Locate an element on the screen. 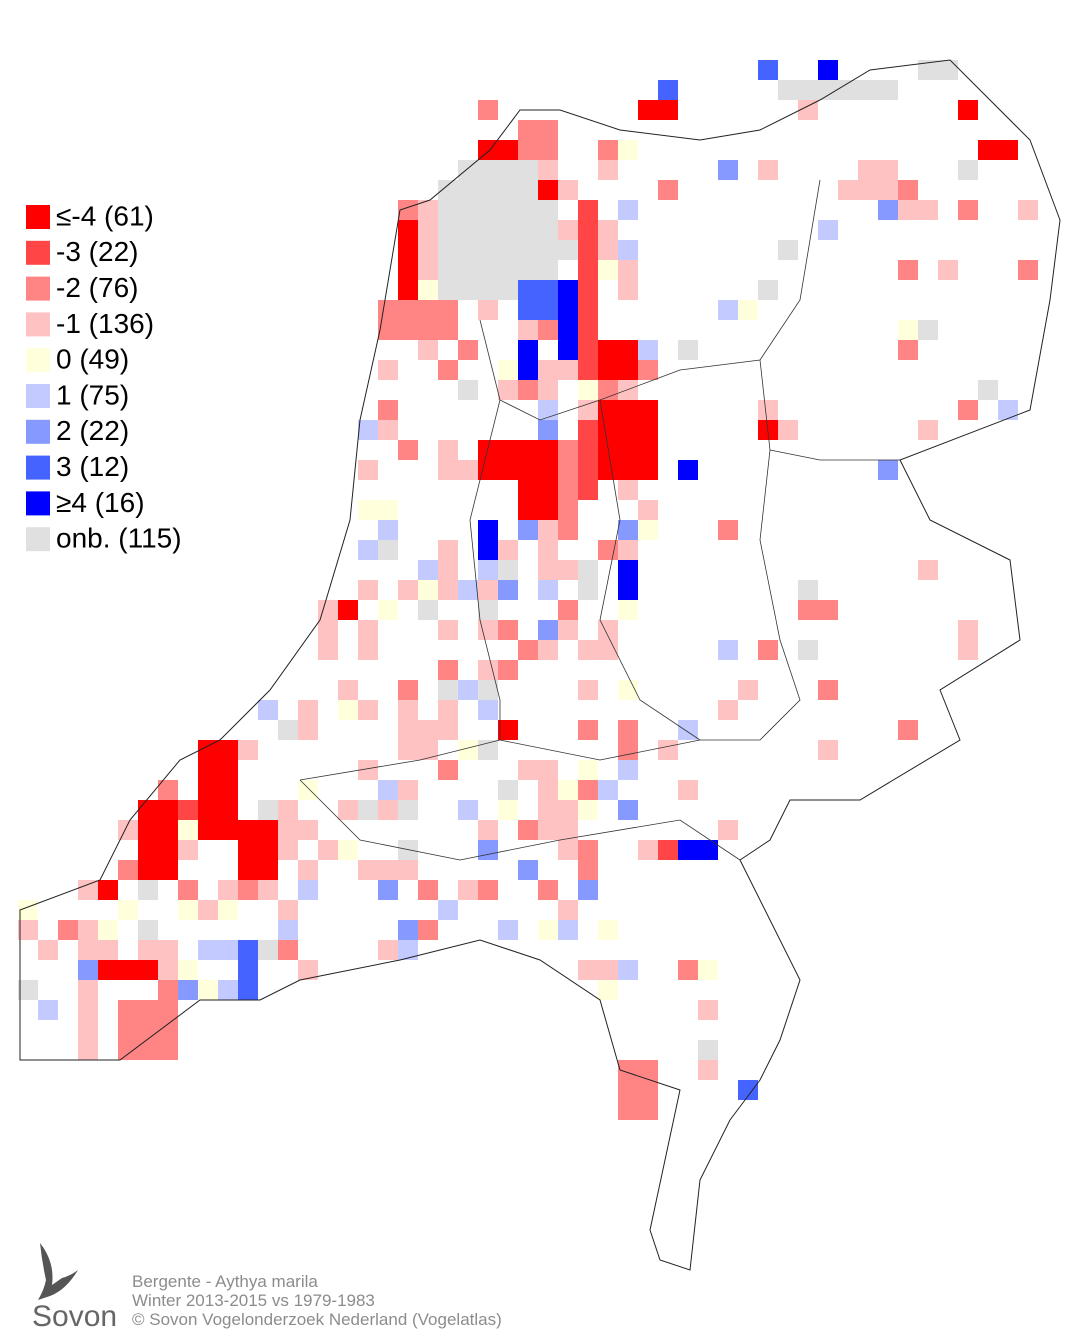  logo-text: Sovon is located at coordinates (74, 1316).